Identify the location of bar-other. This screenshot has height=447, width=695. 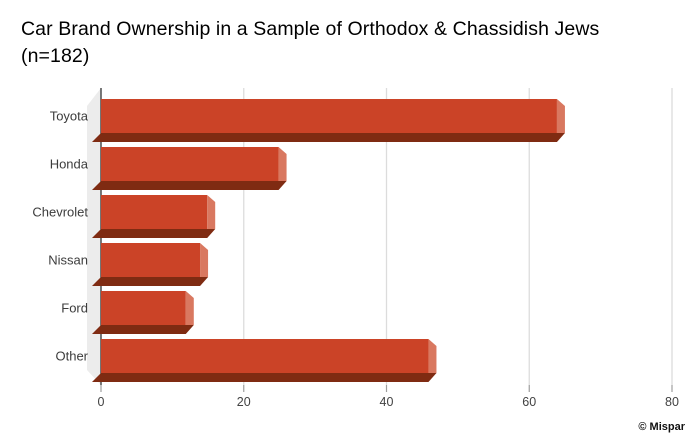
(265, 356).